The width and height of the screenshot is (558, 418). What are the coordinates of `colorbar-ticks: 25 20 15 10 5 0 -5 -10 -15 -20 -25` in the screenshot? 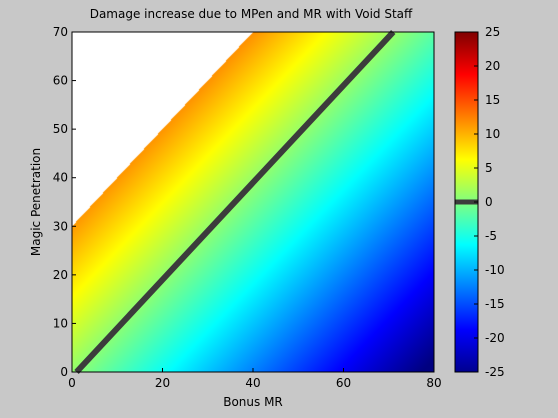 It's located at (489, 202).